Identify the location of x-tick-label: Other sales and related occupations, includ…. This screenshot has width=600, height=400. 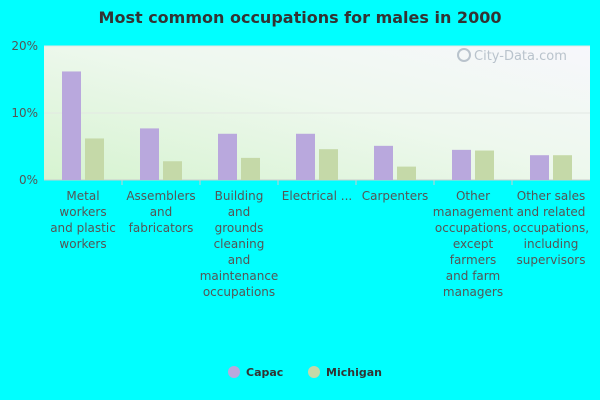
(551, 228).